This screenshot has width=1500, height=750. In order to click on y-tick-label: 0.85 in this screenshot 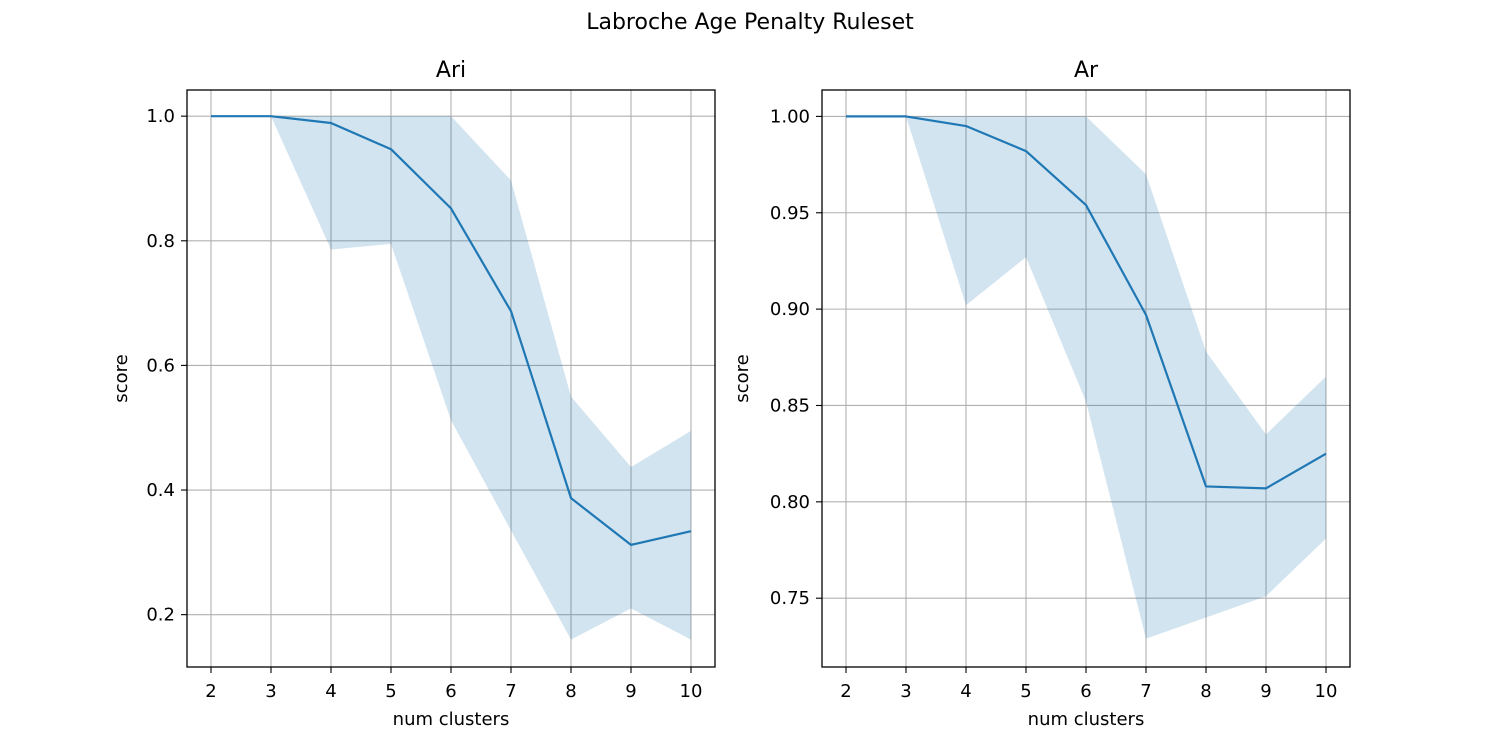, I will do `click(790, 405)`.